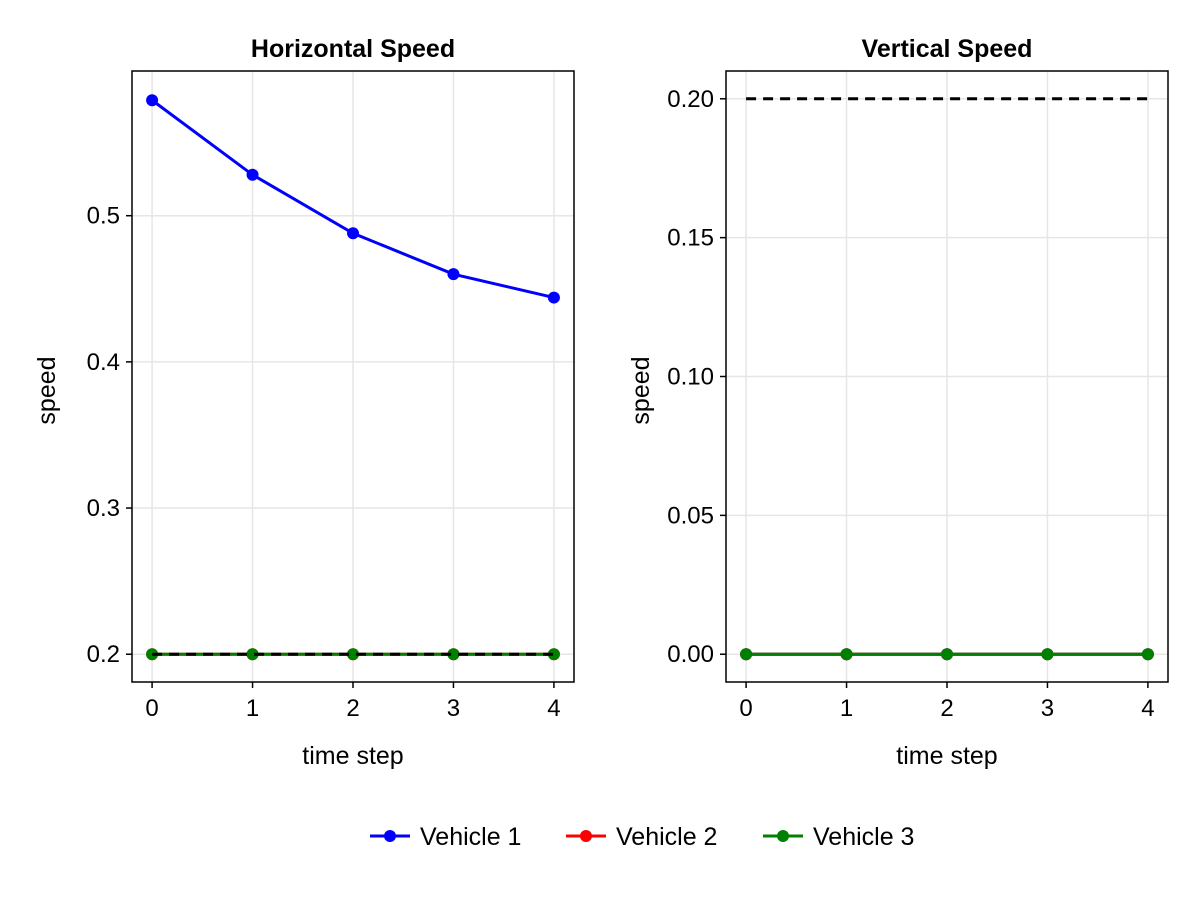 This screenshot has width=1200, height=900. I want to click on legend-label-vehicle-2: Vehicle 2, so click(666, 837).